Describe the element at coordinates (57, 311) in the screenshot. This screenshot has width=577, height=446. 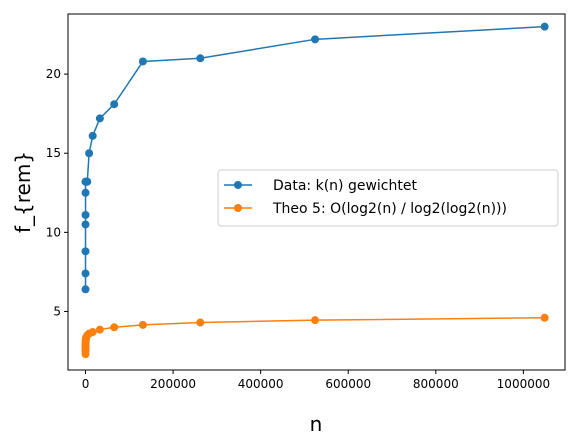
I see `y-tick-label: 5` at that location.